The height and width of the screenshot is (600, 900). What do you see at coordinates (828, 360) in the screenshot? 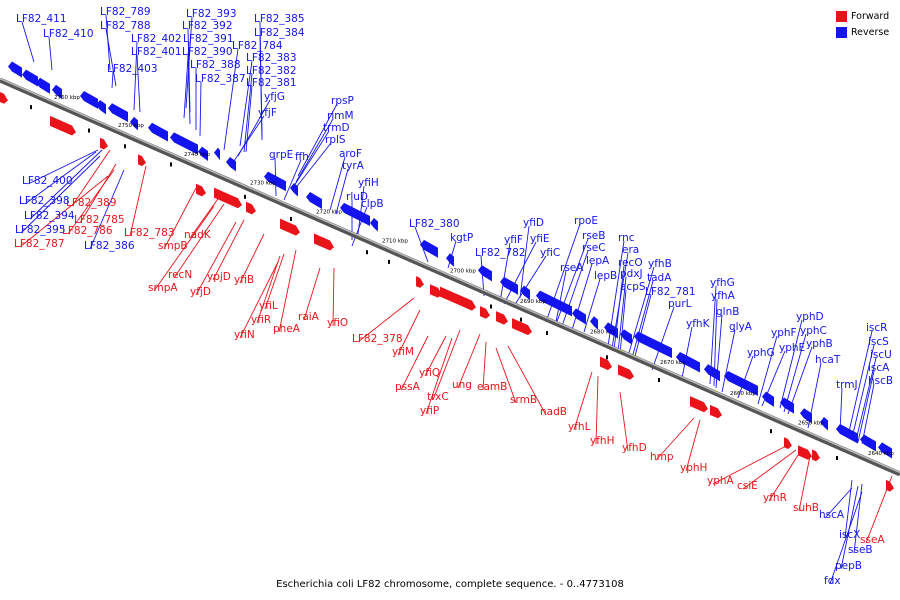
I see `reverse-gene-label: hcaT` at bounding box center [828, 360].